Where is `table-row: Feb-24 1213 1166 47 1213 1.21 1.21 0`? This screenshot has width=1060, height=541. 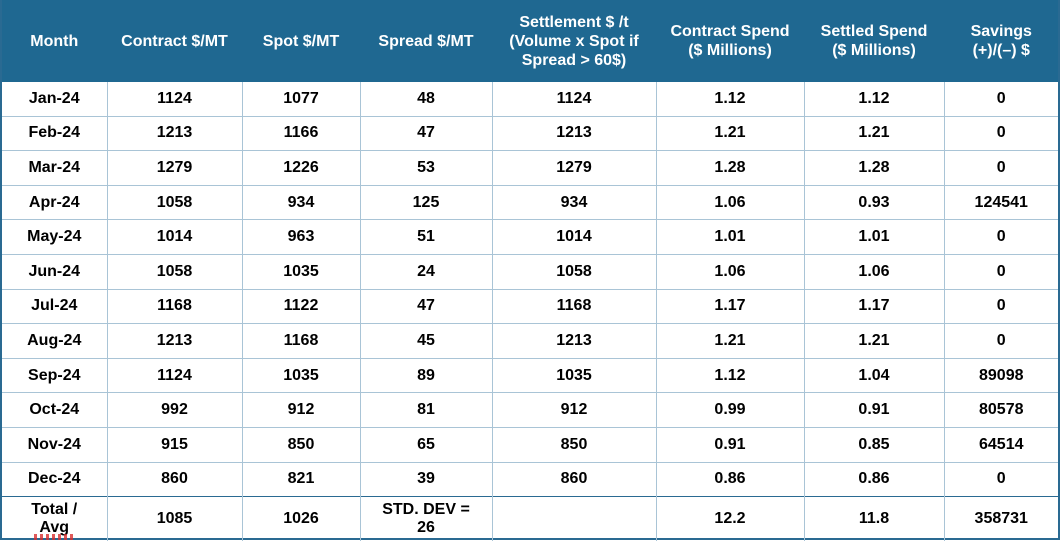
table-row: Feb-24 1213 1166 47 1213 1.21 1.21 0 is located at coordinates (530, 133).